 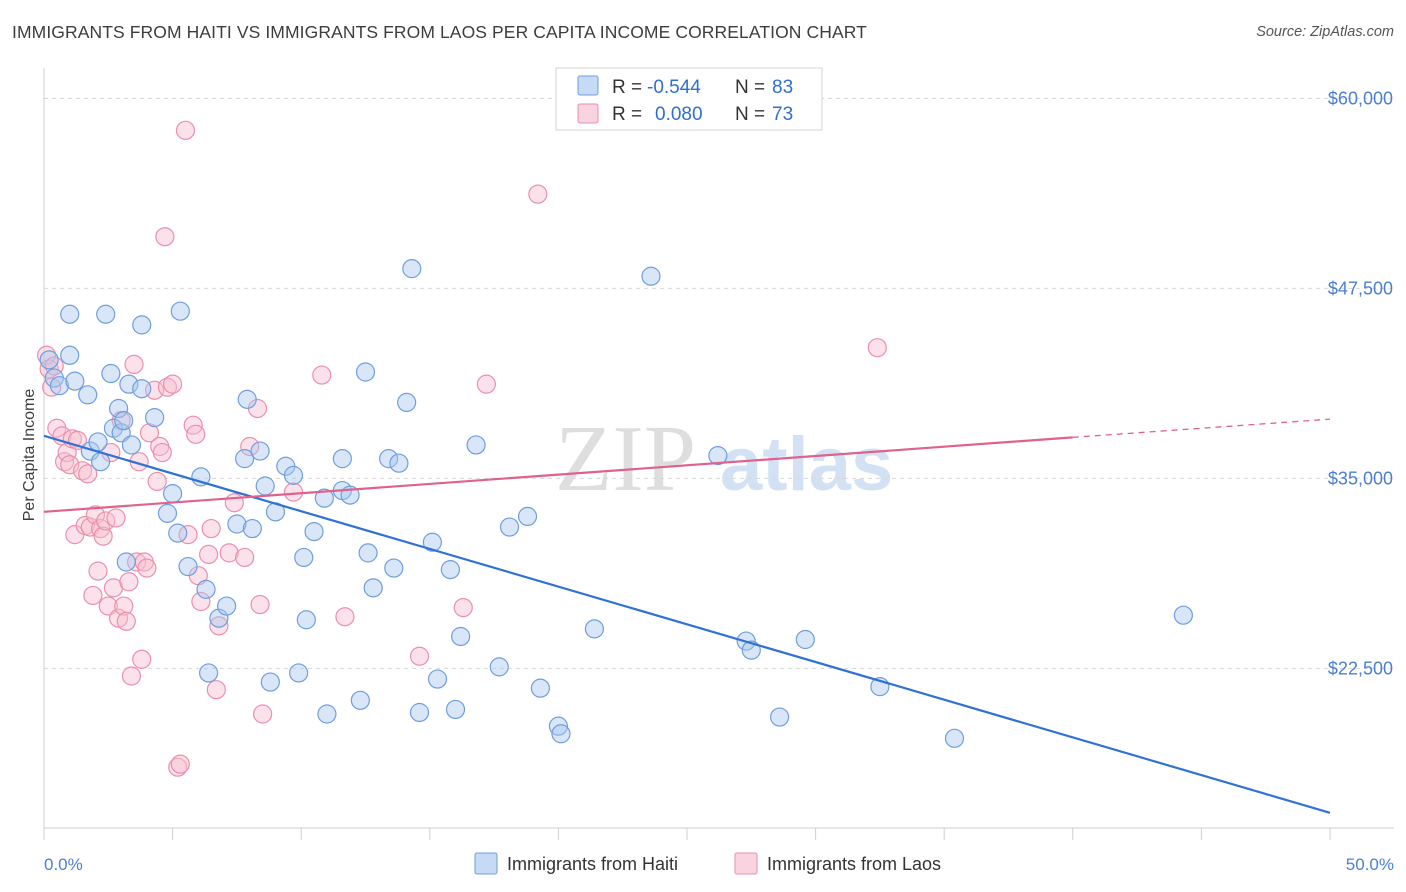 I want to click on bottom-legend-swatch-laos, so click(x=746, y=863).